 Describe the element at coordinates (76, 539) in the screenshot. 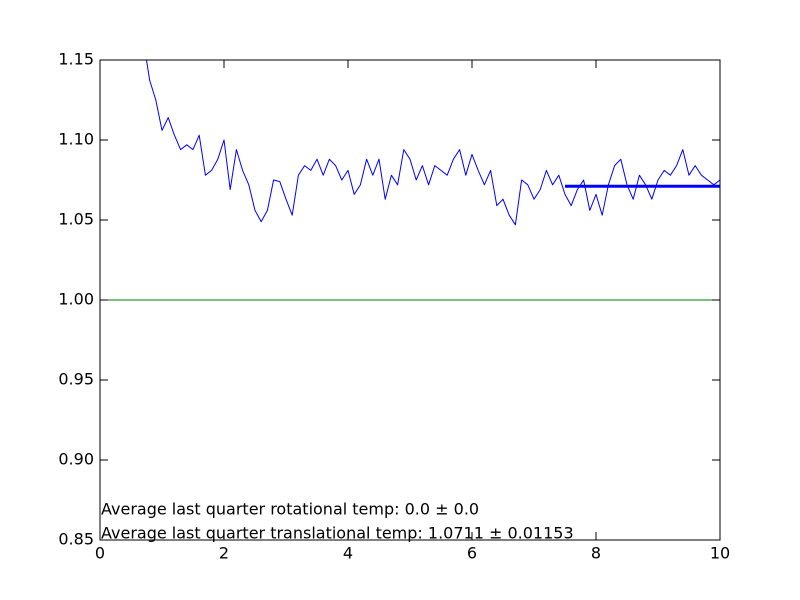

I see `y-tick-label: 0.85` at that location.